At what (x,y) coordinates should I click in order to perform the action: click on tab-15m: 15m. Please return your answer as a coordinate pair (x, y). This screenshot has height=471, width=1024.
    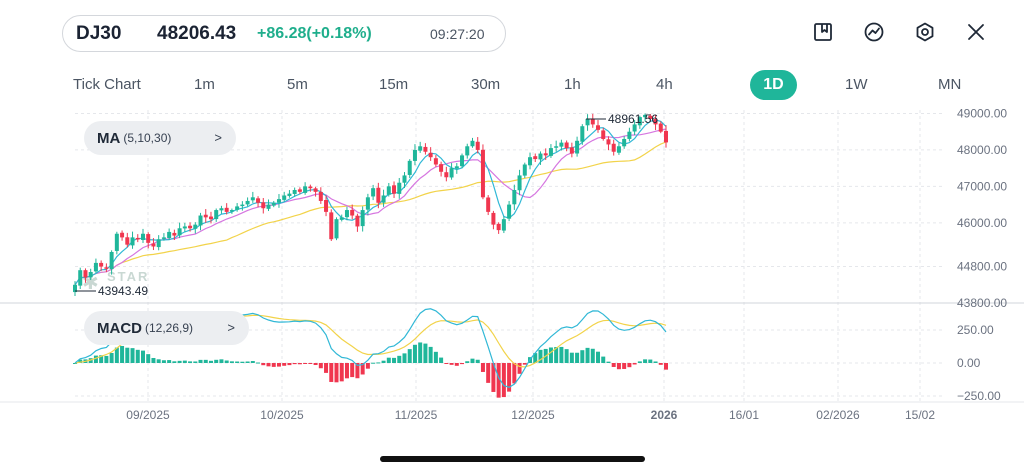
    Looking at the image, I should click on (394, 84).